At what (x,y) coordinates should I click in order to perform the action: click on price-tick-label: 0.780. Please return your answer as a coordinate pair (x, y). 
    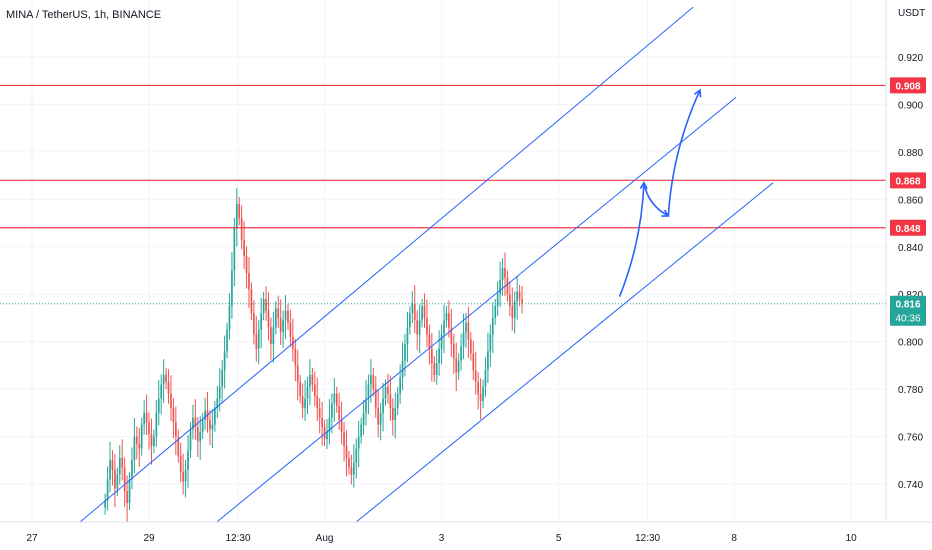
    Looking at the image, I should click on (910, 390).